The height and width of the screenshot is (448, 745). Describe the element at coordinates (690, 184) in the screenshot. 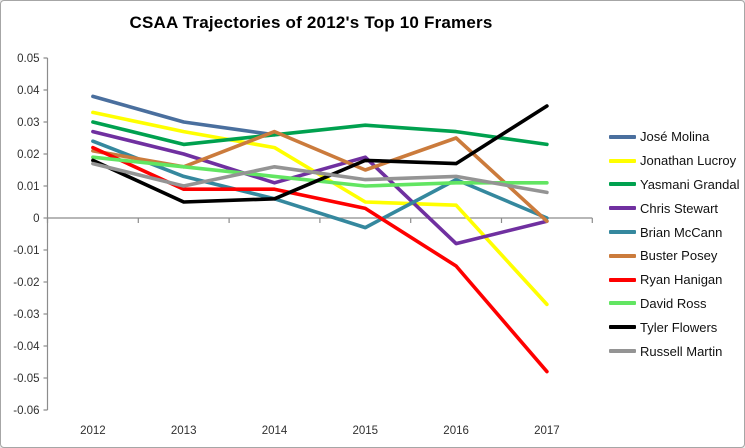

I see `legend-label: Yasmani Grandal` at that location.